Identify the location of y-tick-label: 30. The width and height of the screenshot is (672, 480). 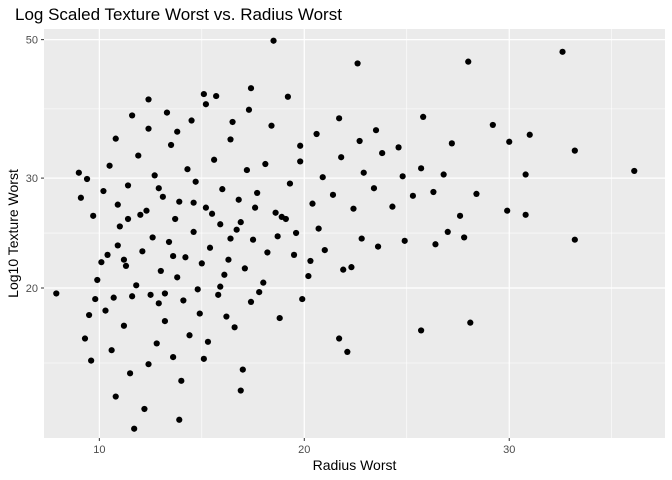
(32, 179).